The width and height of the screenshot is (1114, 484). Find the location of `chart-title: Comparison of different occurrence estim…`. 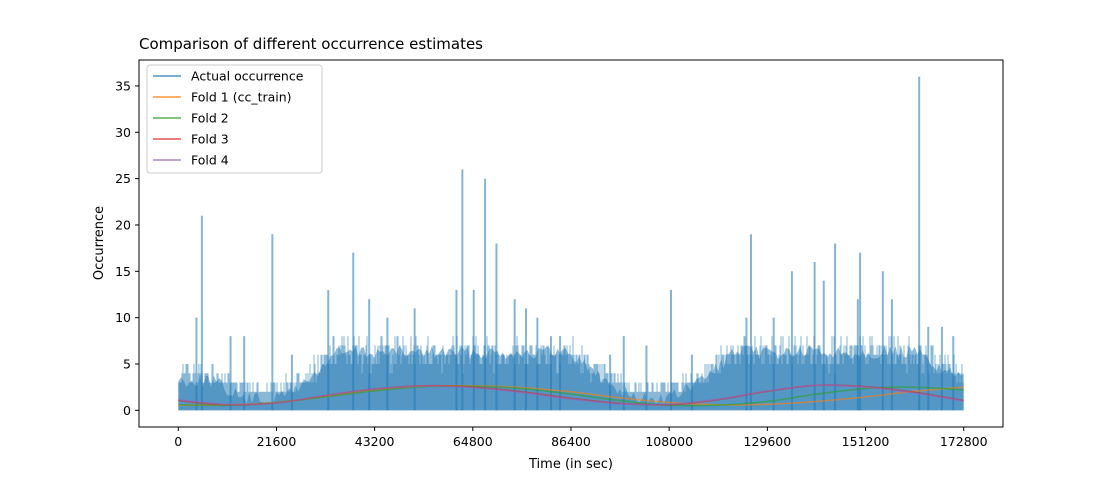

chart-title: Comparison of different occurrence estim… is located at coordinates (311, 44).